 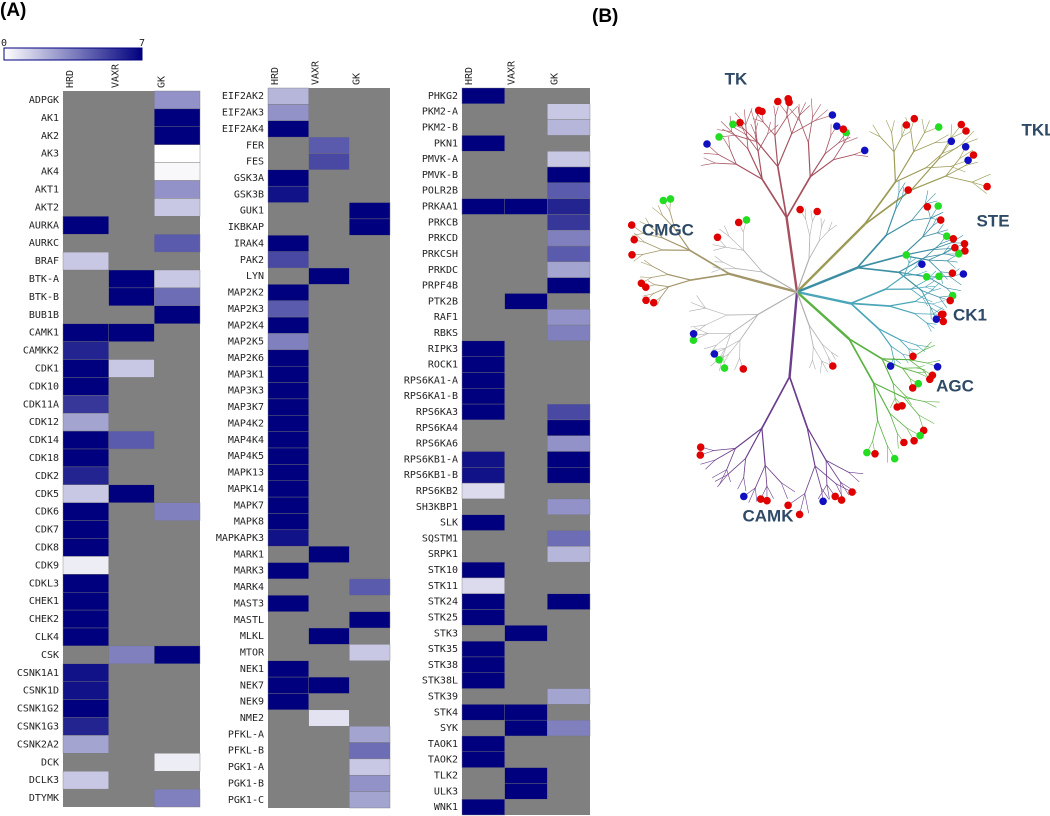 What do you see at coordinates (44, 440) in the screenshot?
I see `row-label: CDK14` at bounding box center [44, 440].